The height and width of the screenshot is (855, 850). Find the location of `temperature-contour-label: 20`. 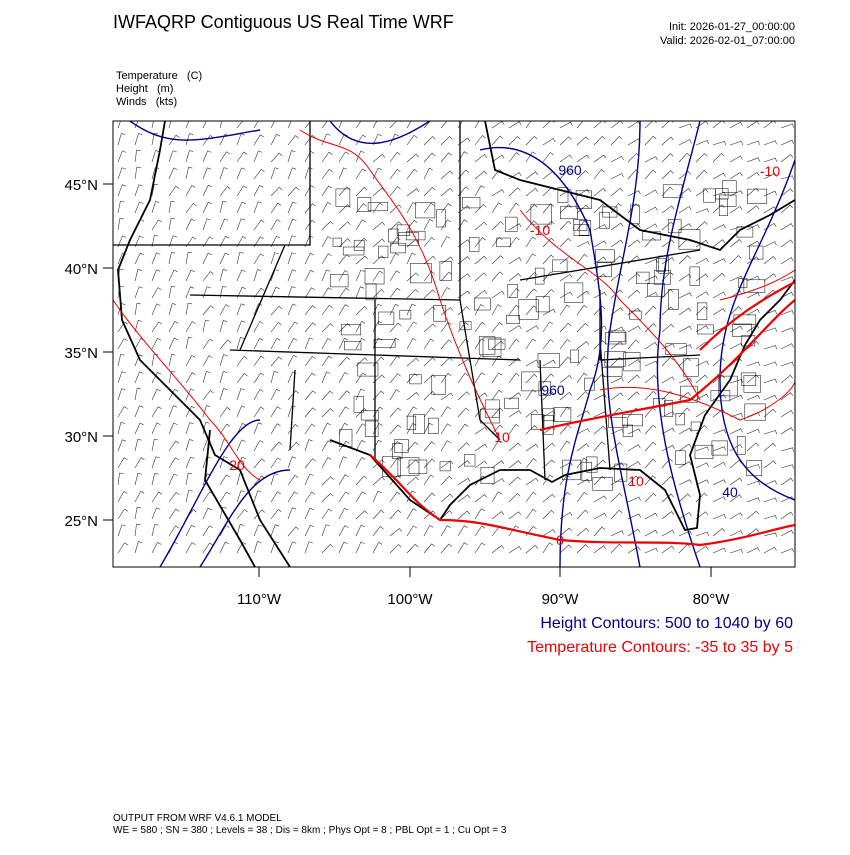

temperature-contour-label: 20 is located at coordinates (237, 465).